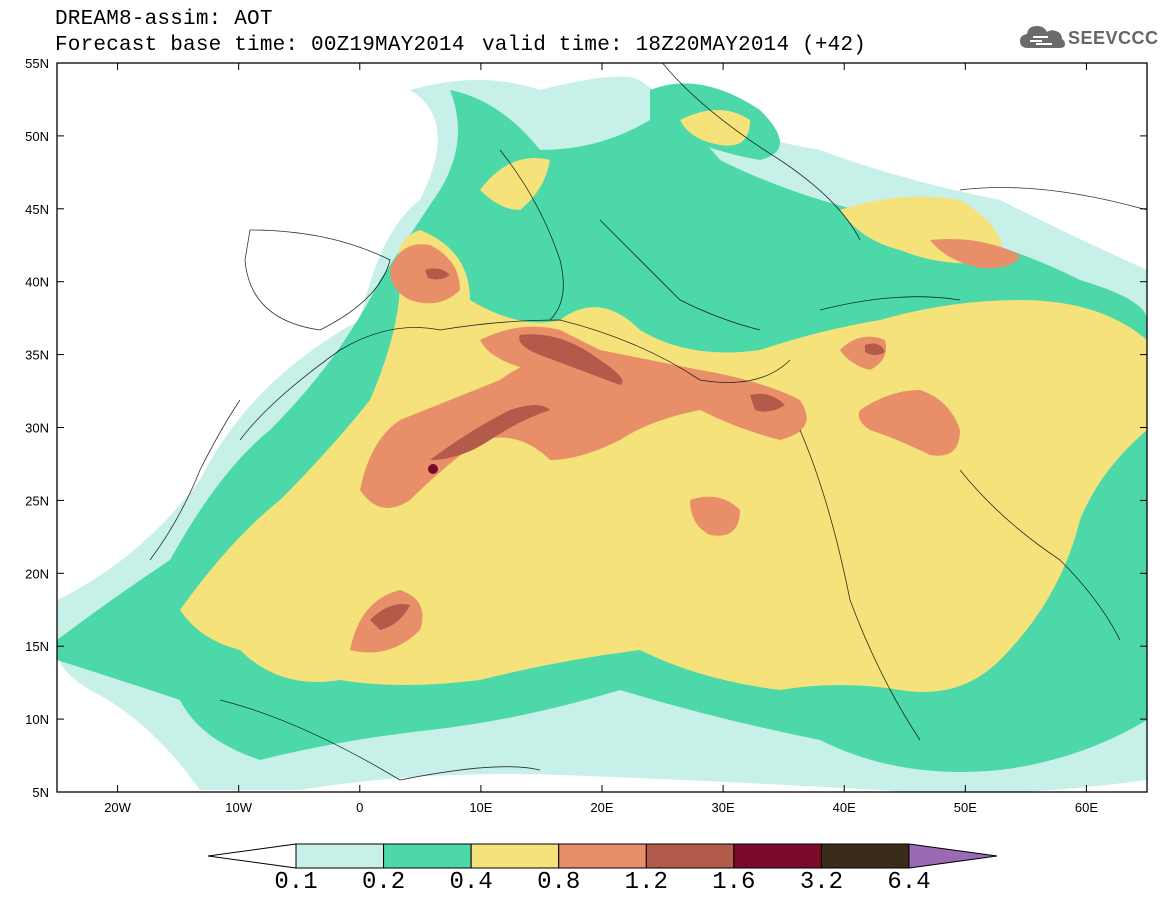 The image size is (1165, 905). I want to click on lat-tick-label: 50N, so click(37, 136).